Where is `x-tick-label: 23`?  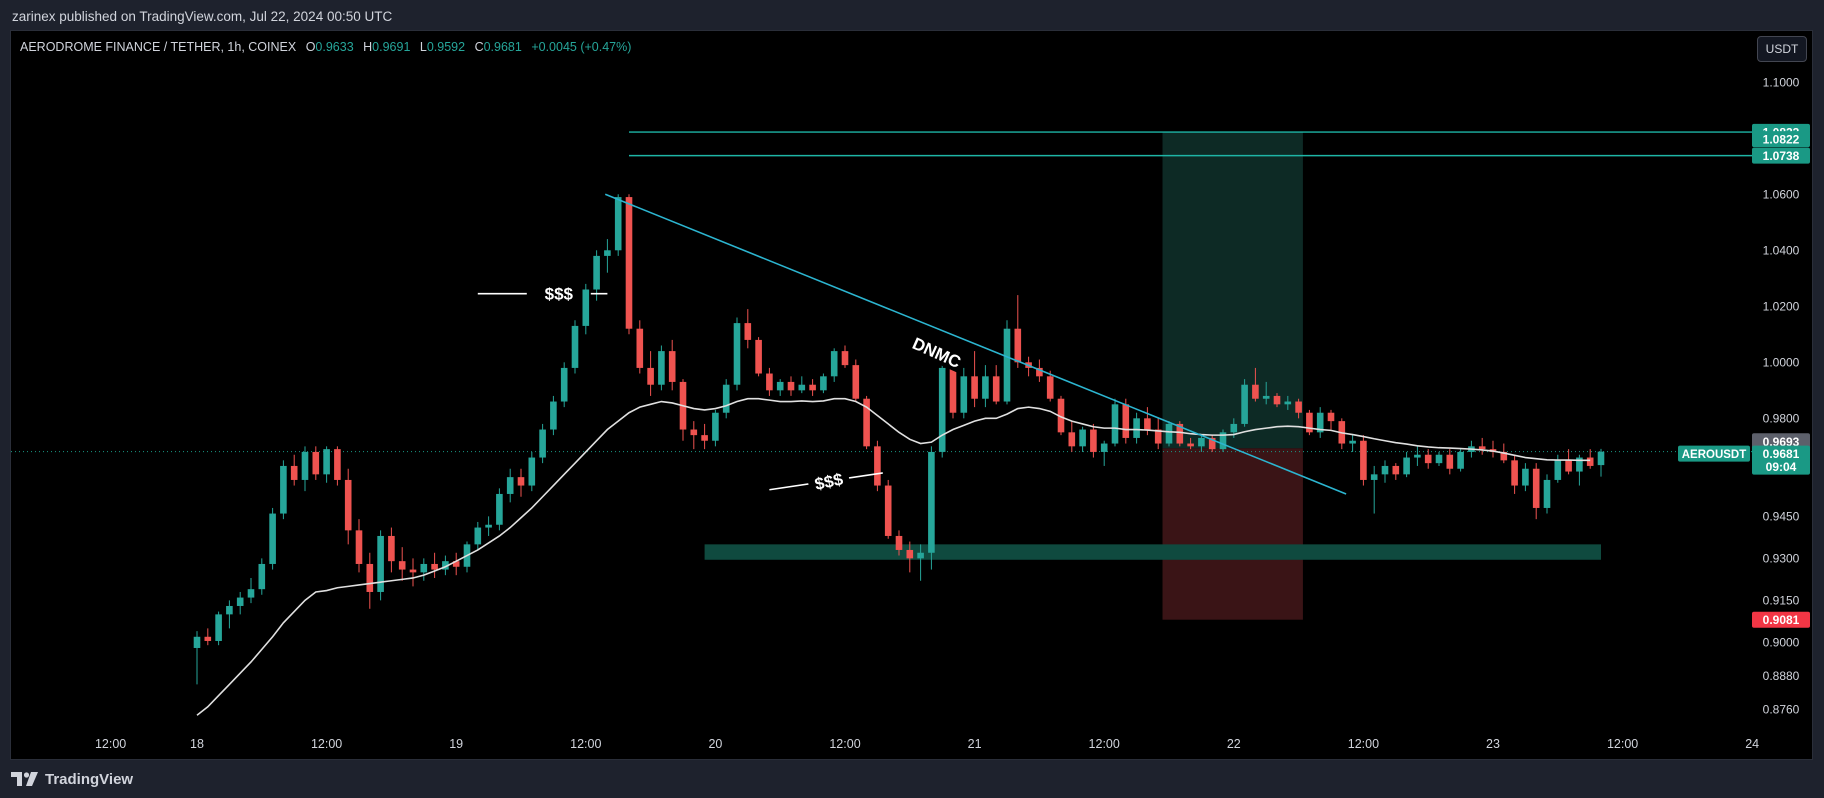 x-tick-label: 23 is located at coordinates (1493, 744).